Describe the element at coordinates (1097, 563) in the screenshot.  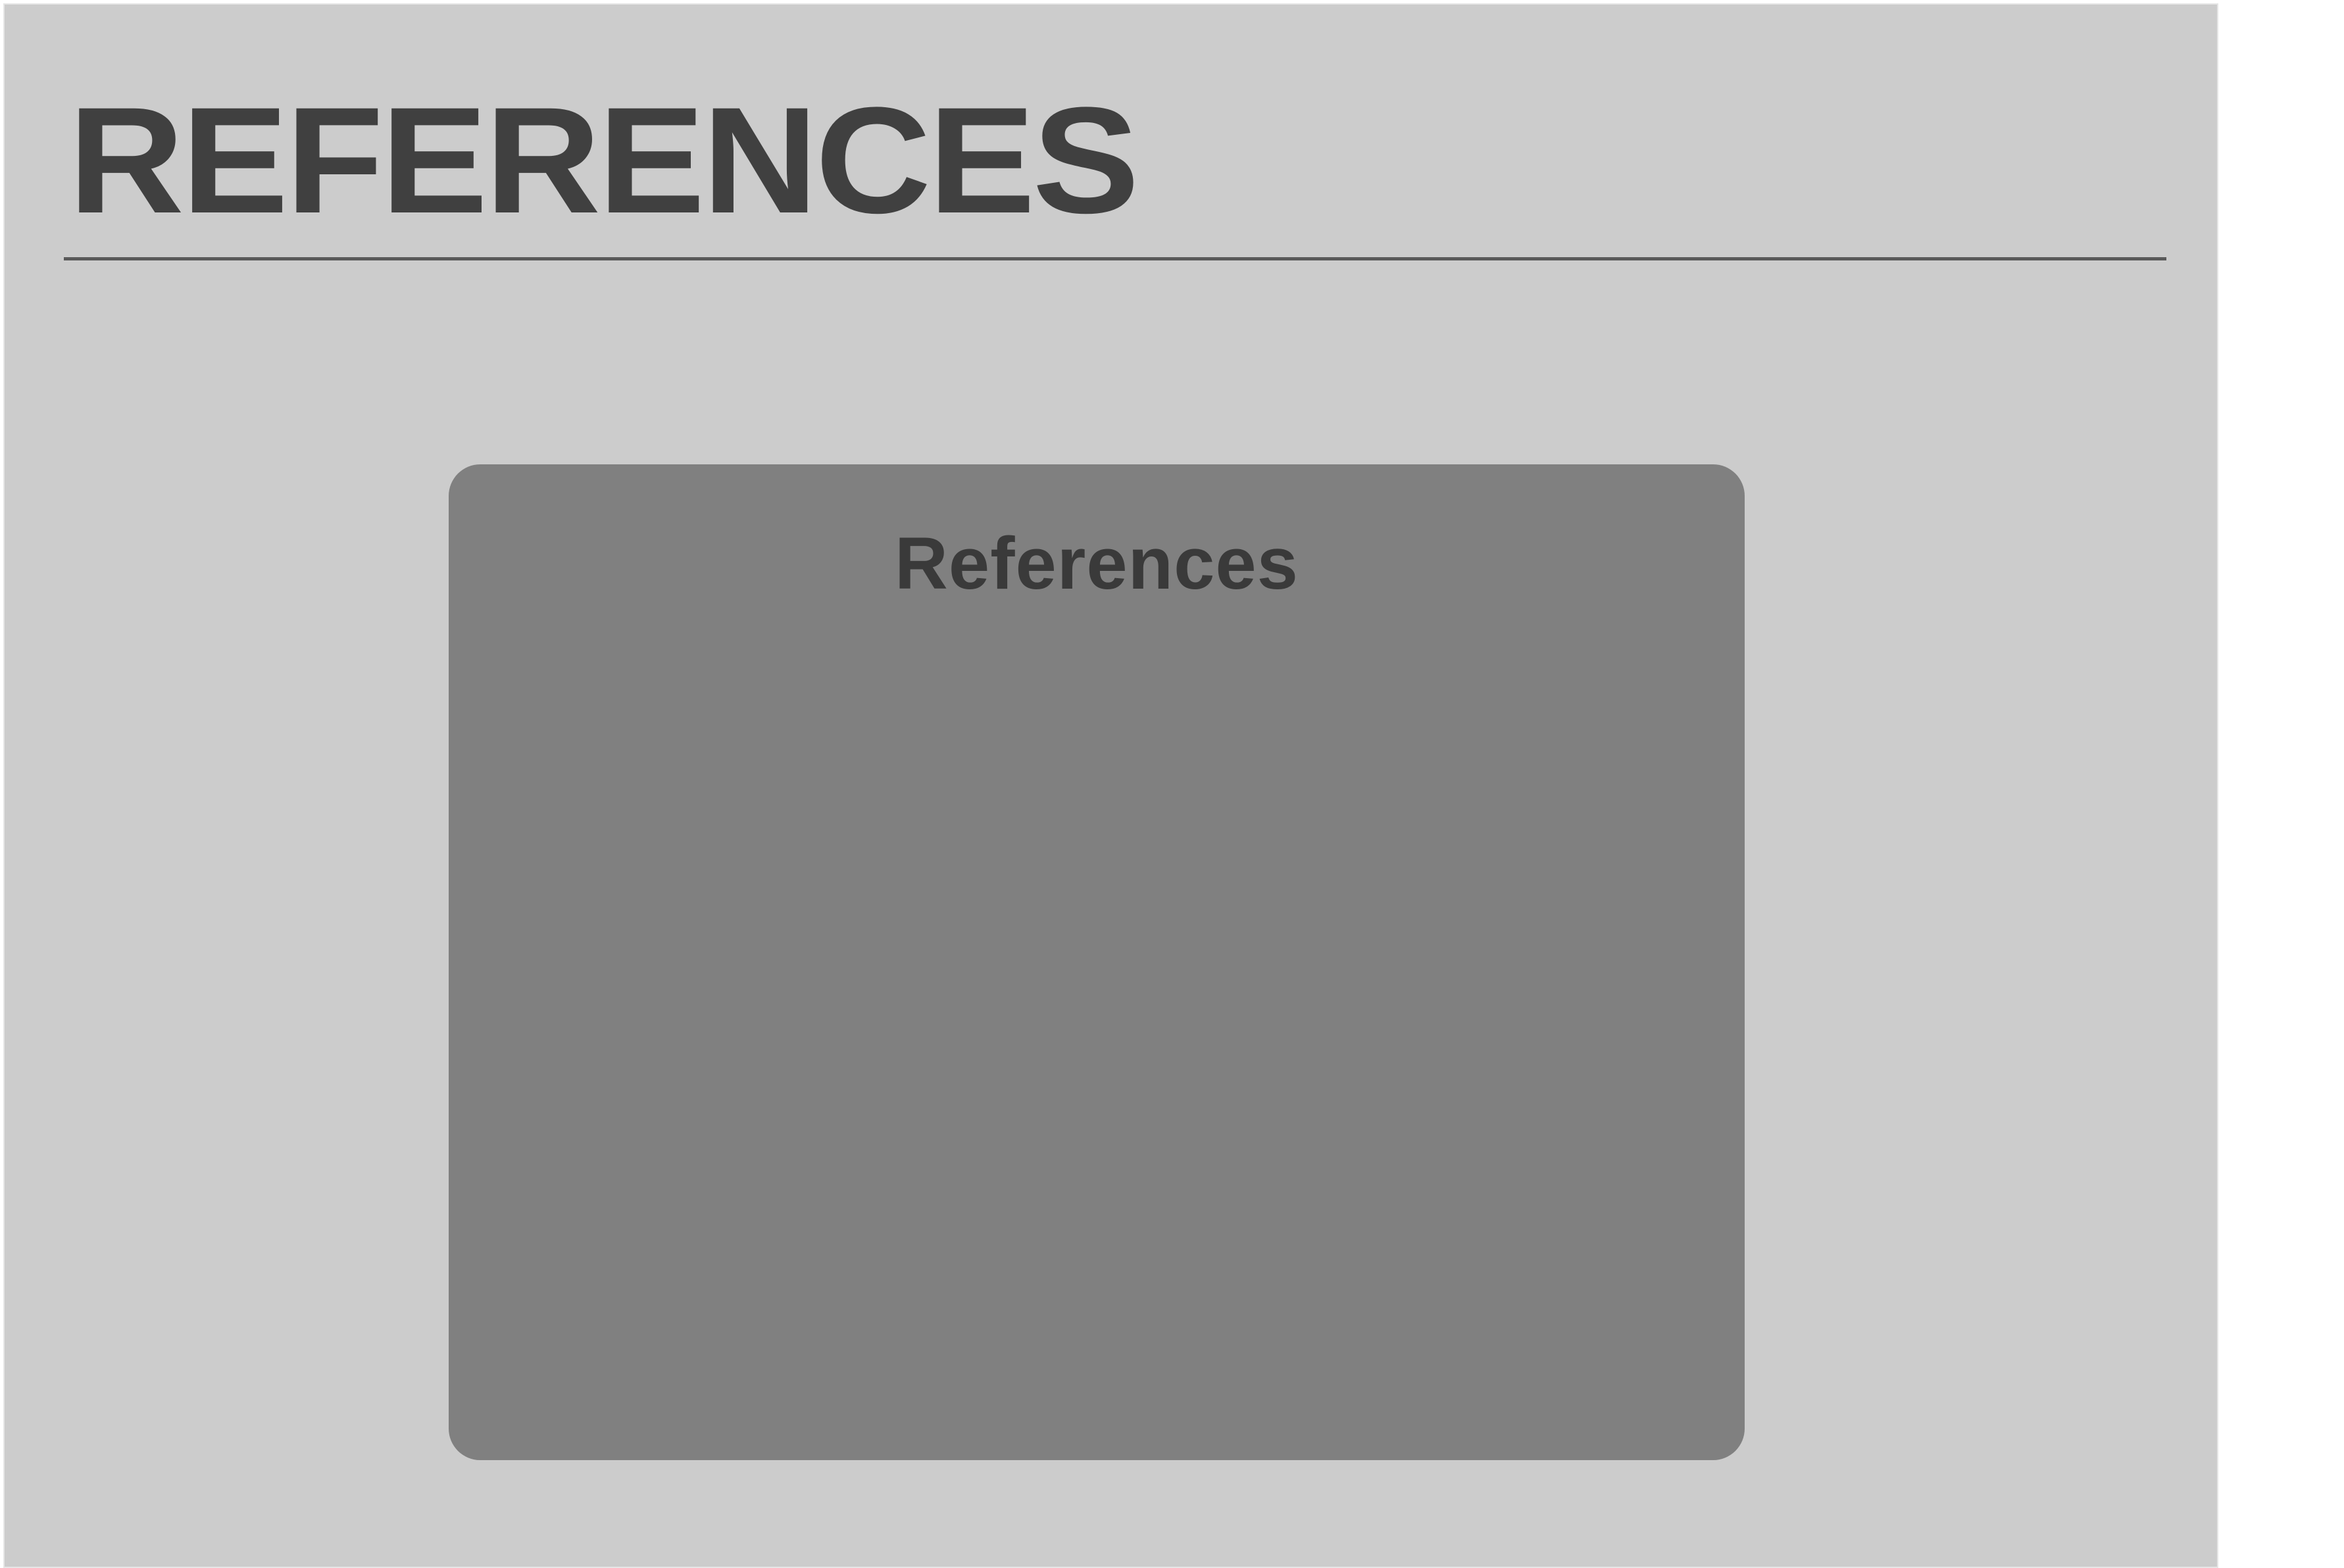
I see `panel-heading: References` at that location.